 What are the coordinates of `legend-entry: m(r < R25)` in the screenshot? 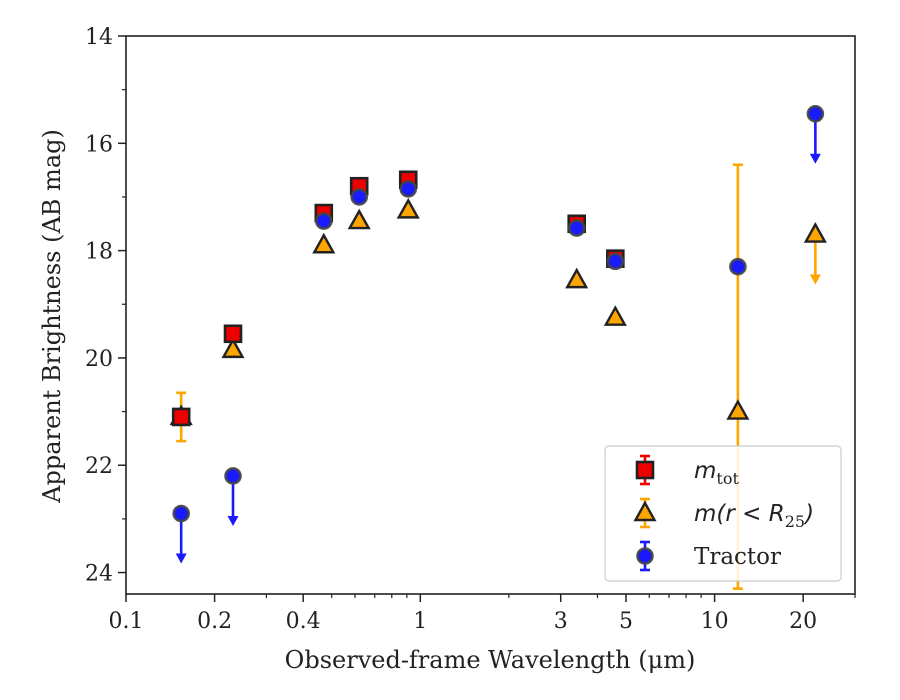 It's located at (723, 514).